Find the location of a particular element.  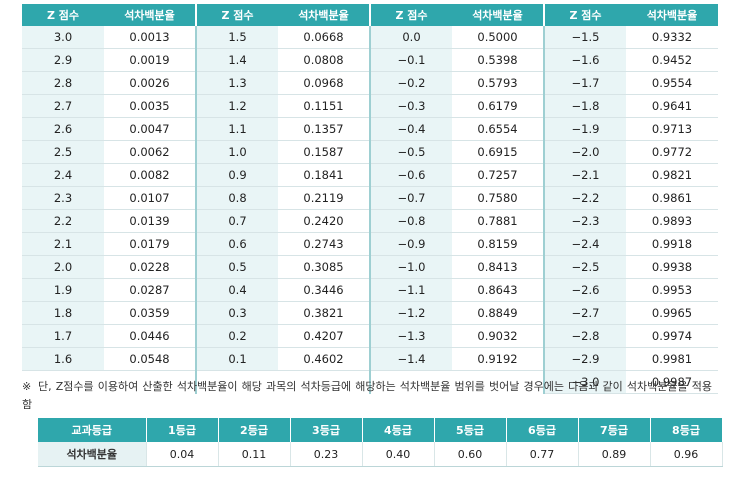

grade-header-8: 8등급 is located at coordinates (686, 430).